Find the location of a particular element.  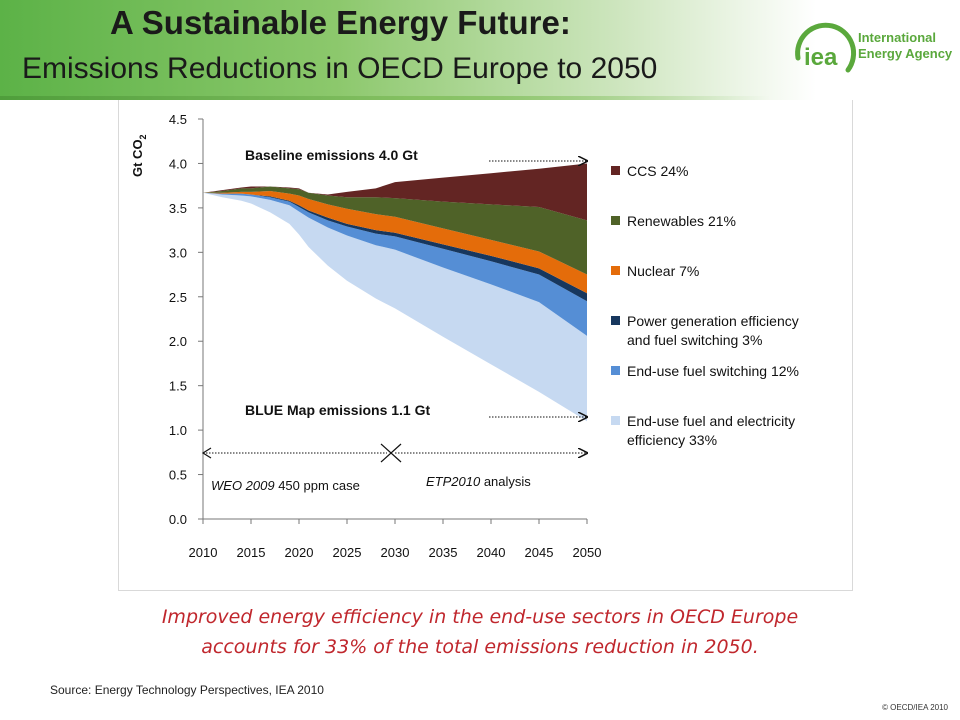

x-tick-label: 2025 is located at coordinates (347, 552).